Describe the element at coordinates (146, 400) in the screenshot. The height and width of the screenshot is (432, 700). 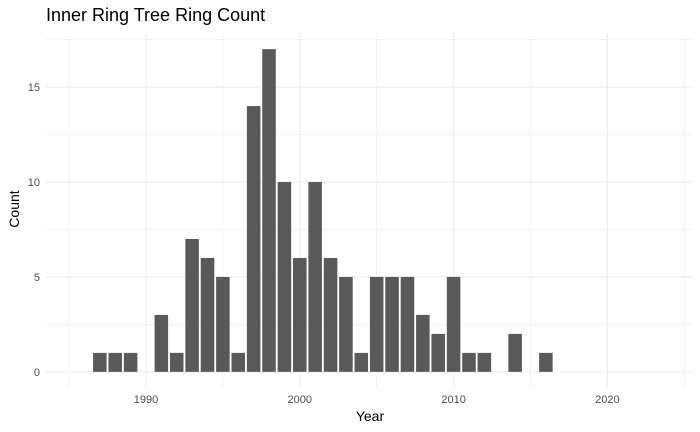
I see `x-tick-label: 1990` at that location.